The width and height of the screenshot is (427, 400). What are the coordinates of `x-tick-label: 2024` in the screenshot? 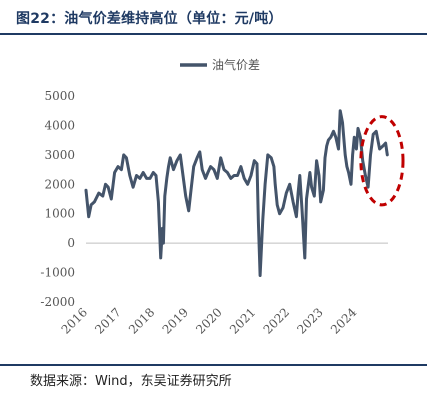 It's located at (344, 321).